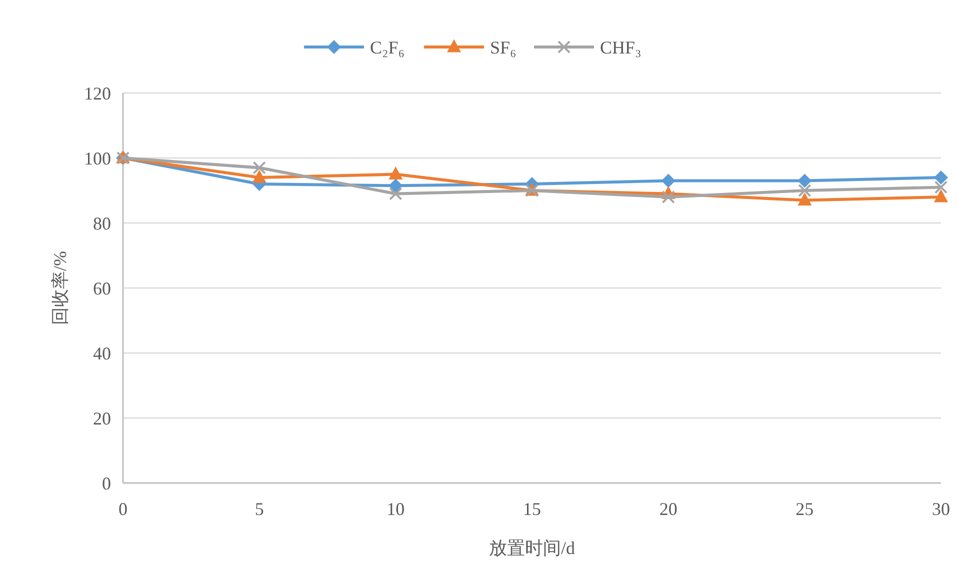 This screenshot has width=958, height=585. I want to click on y-tick-label: 80, so click(102, 223).